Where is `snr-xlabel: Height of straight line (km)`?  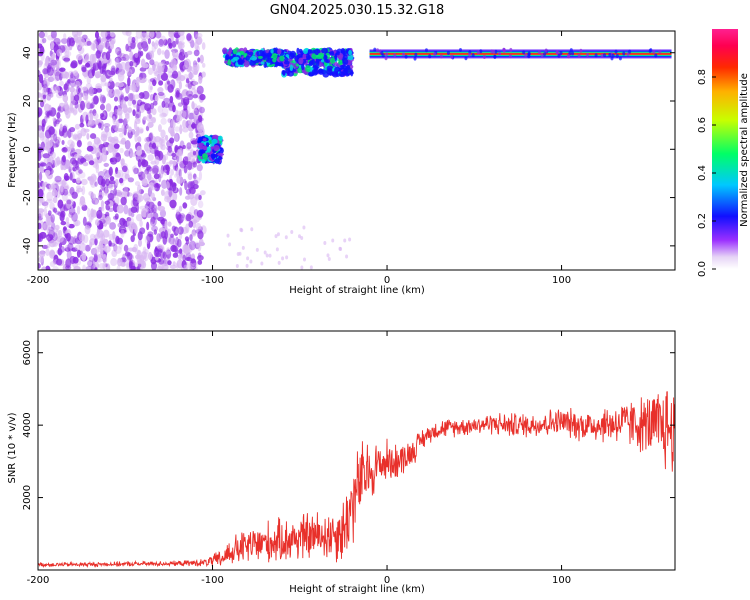
snr-xlabel: Height of straight line (km) is located at coordinates (357, 589).